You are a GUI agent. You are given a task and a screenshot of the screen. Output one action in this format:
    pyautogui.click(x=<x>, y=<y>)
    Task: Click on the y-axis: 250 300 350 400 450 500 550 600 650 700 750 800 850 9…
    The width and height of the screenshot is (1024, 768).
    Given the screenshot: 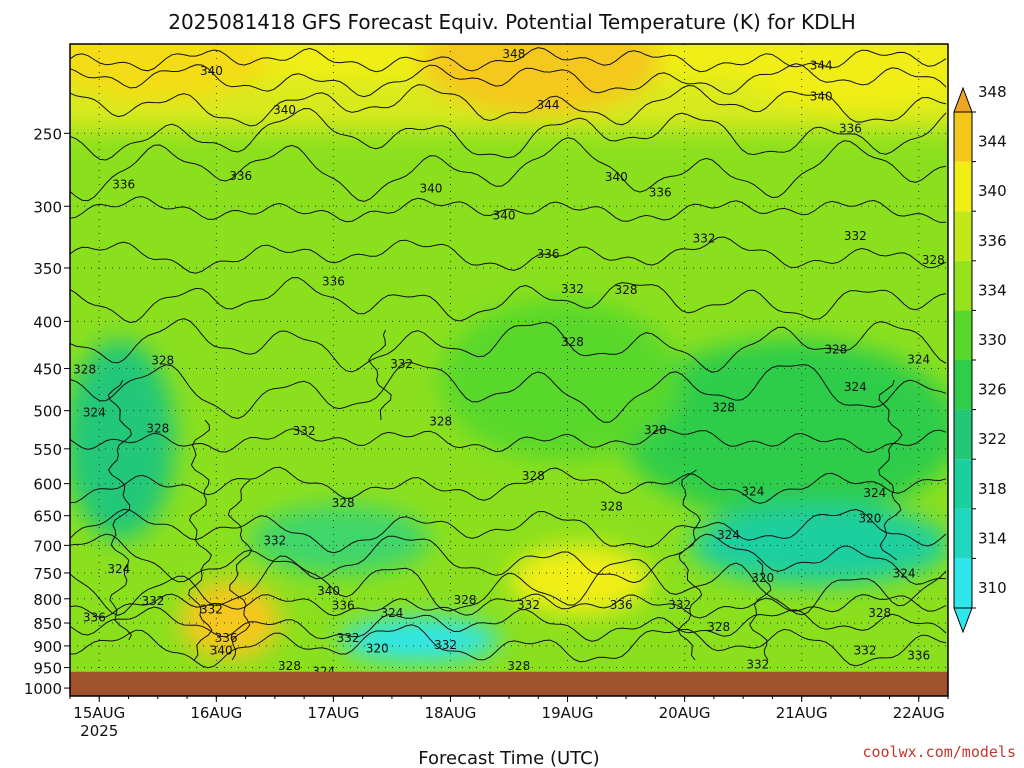 What is the action you would take?
    pyautogui.click(x=47, y=411)
    